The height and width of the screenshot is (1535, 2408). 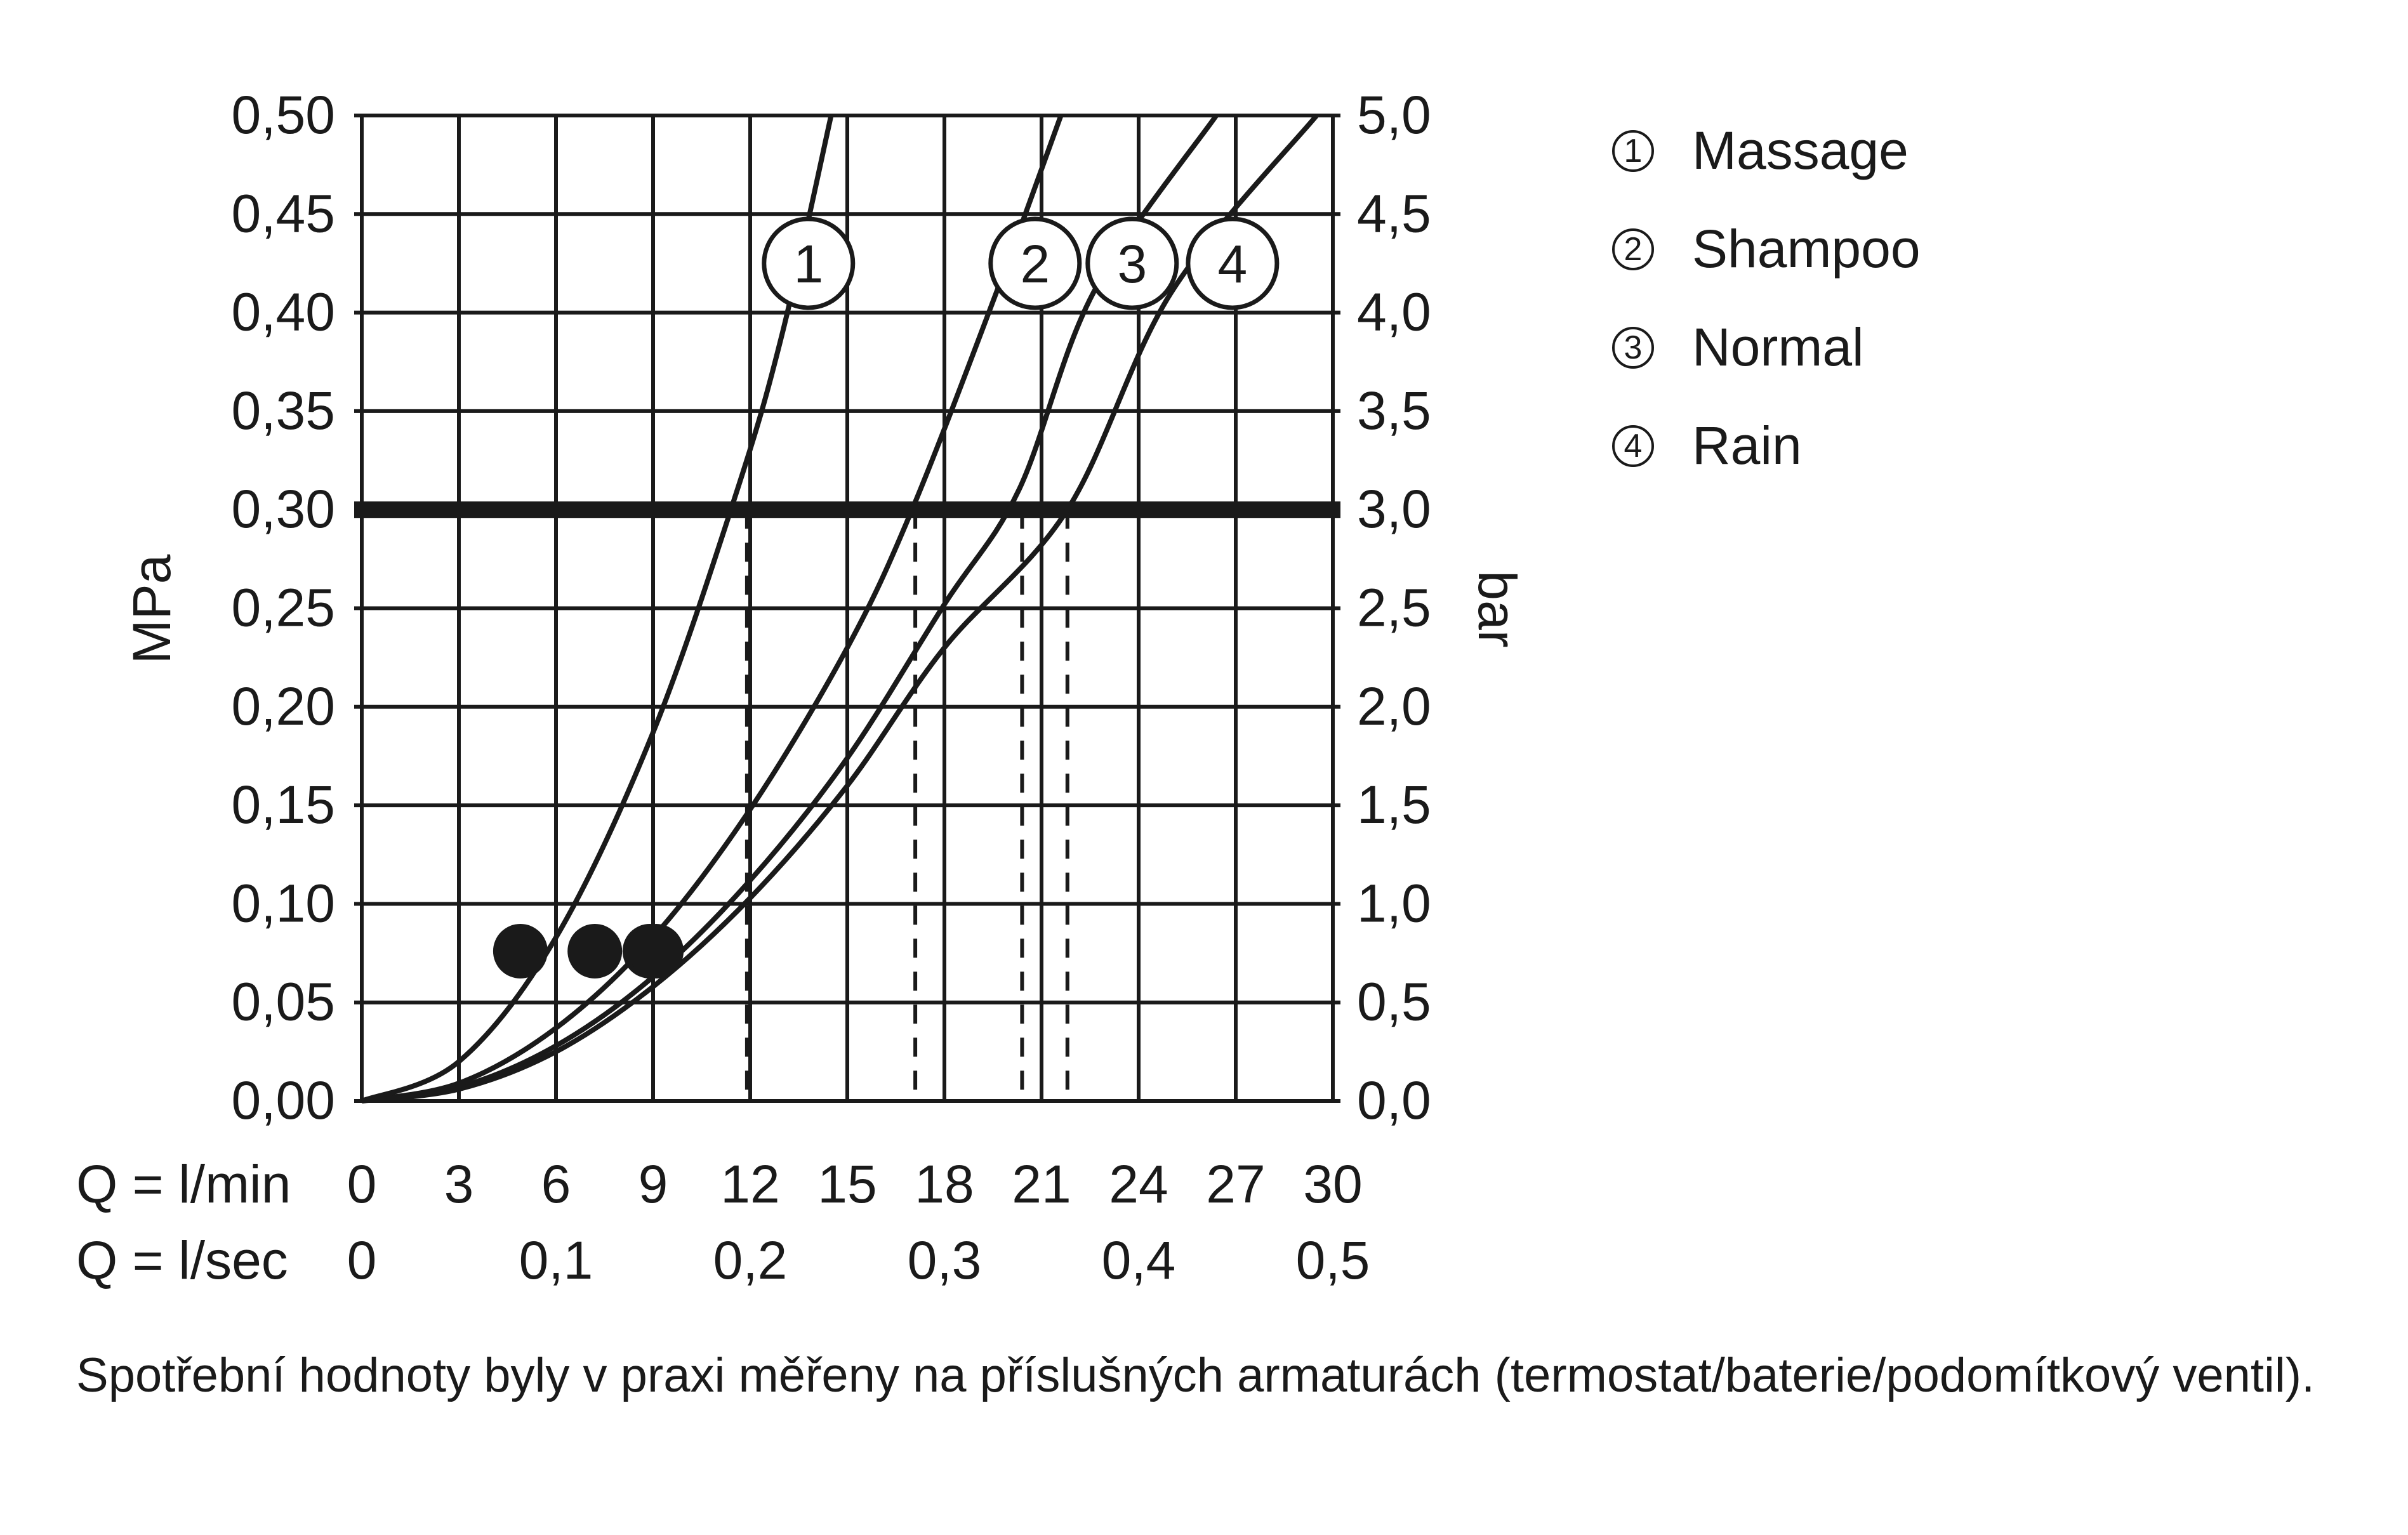 I want to click on legend-number: 4, so click(x=1633, y=446).